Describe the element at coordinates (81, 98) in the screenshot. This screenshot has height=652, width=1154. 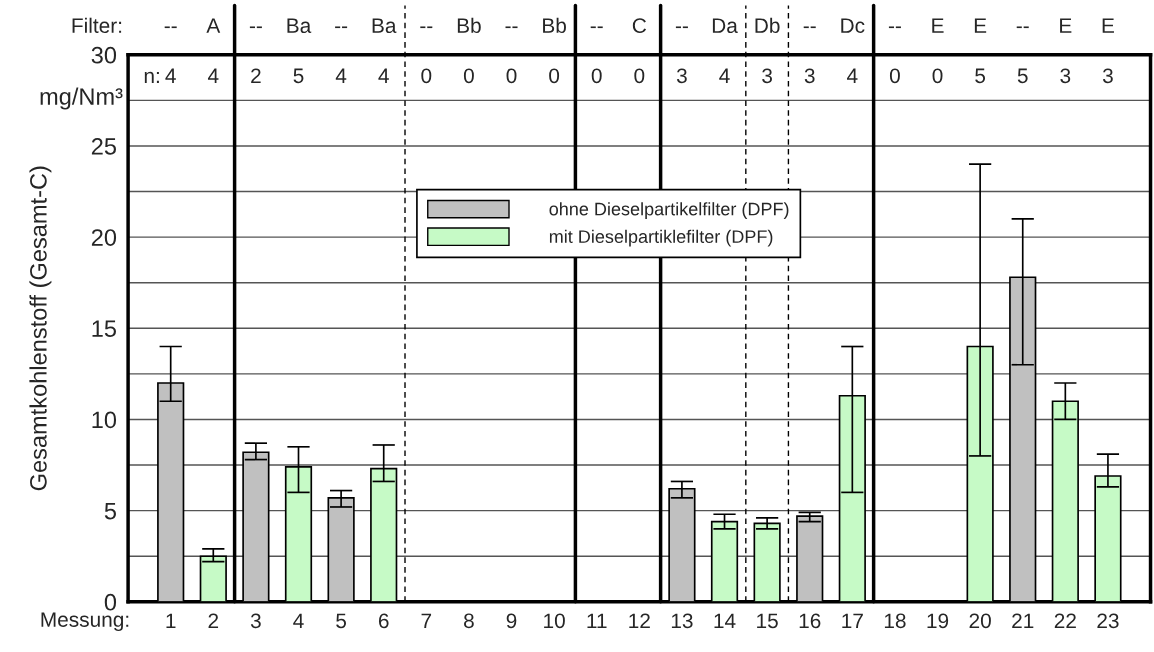
I see `text: mg/Nm³` at that location.